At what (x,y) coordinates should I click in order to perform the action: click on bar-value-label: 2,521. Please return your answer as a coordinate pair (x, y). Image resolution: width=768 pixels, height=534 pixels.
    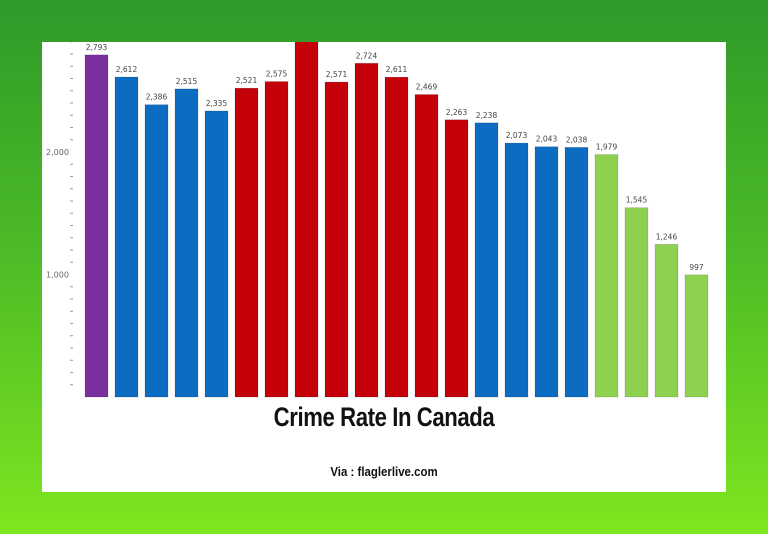
    Looking at the image, I should click on (247, 80).